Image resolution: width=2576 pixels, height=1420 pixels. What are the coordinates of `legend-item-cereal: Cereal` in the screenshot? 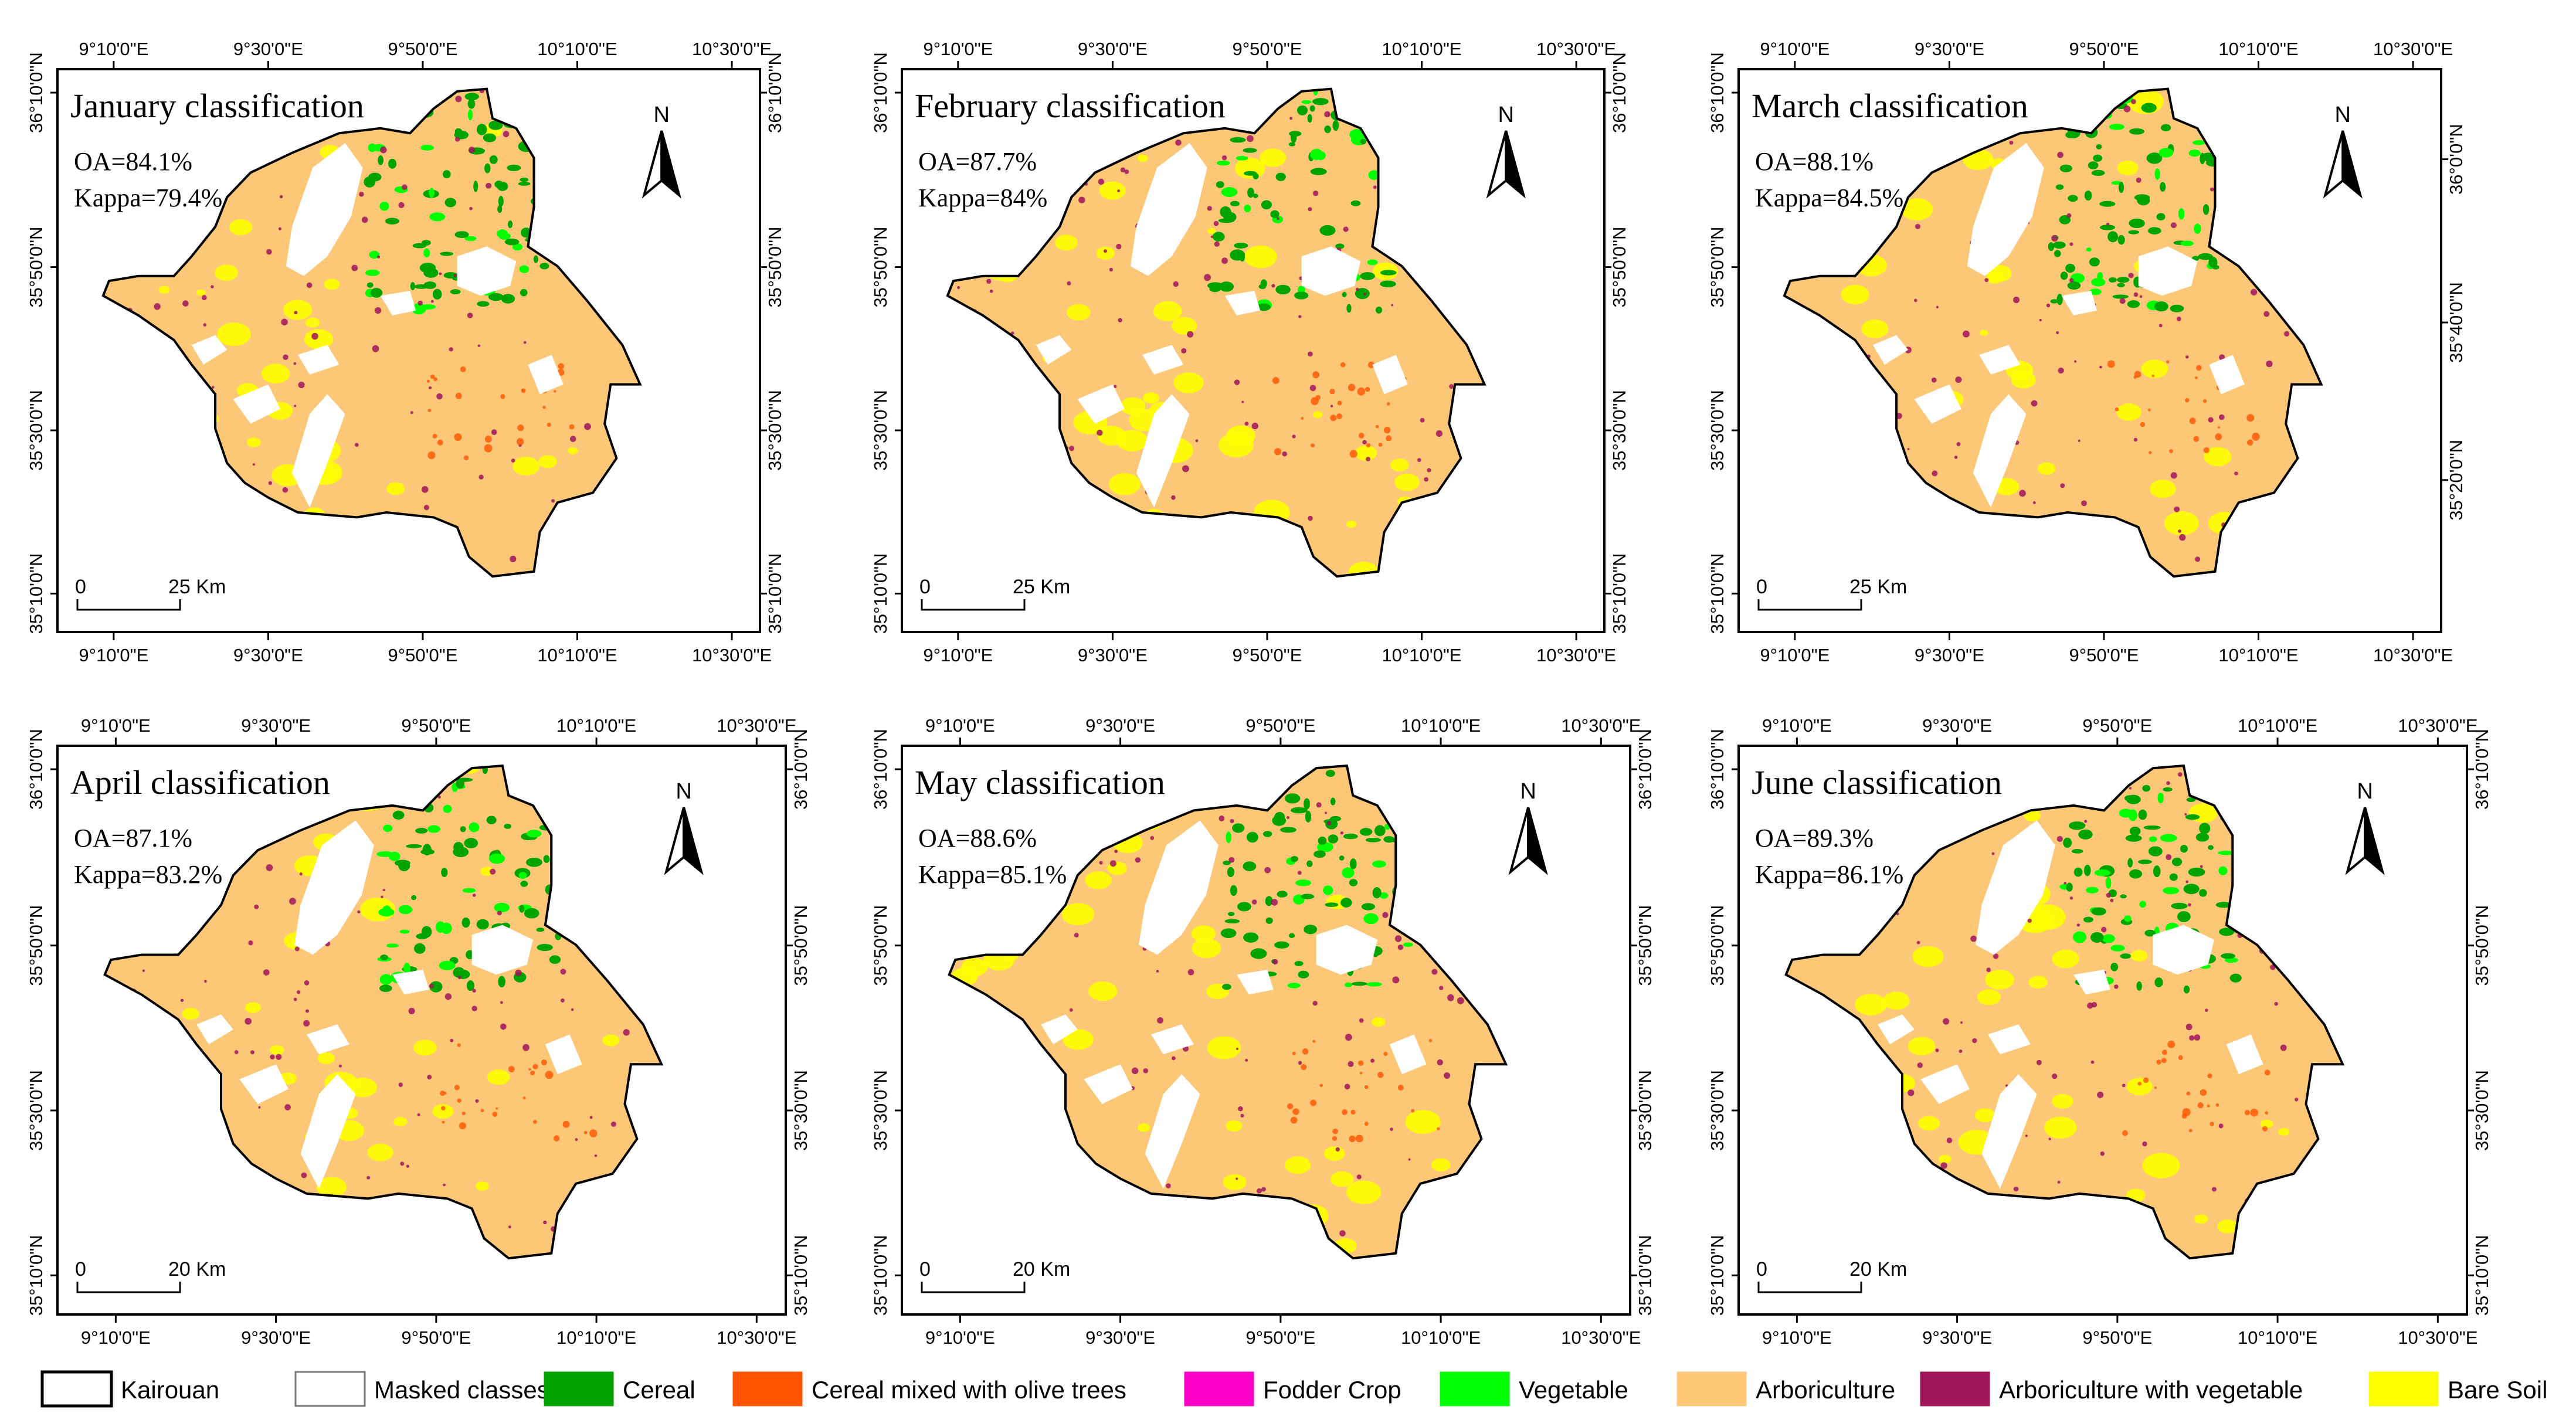 It's located at (619, 1389).